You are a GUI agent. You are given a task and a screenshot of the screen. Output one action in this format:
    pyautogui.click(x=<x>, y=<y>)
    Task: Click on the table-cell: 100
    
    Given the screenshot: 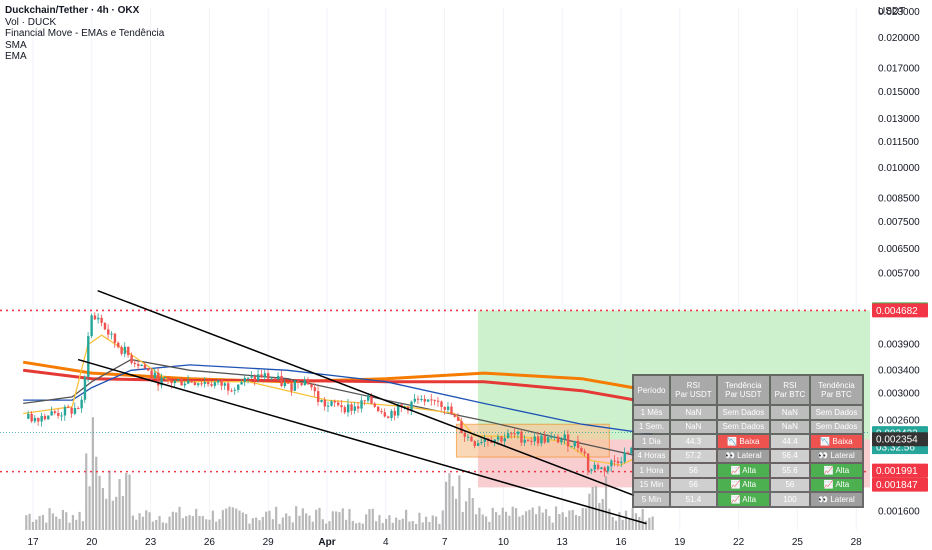 What is the action you would take?
    pyautogui.click(x=789, y=499)
    